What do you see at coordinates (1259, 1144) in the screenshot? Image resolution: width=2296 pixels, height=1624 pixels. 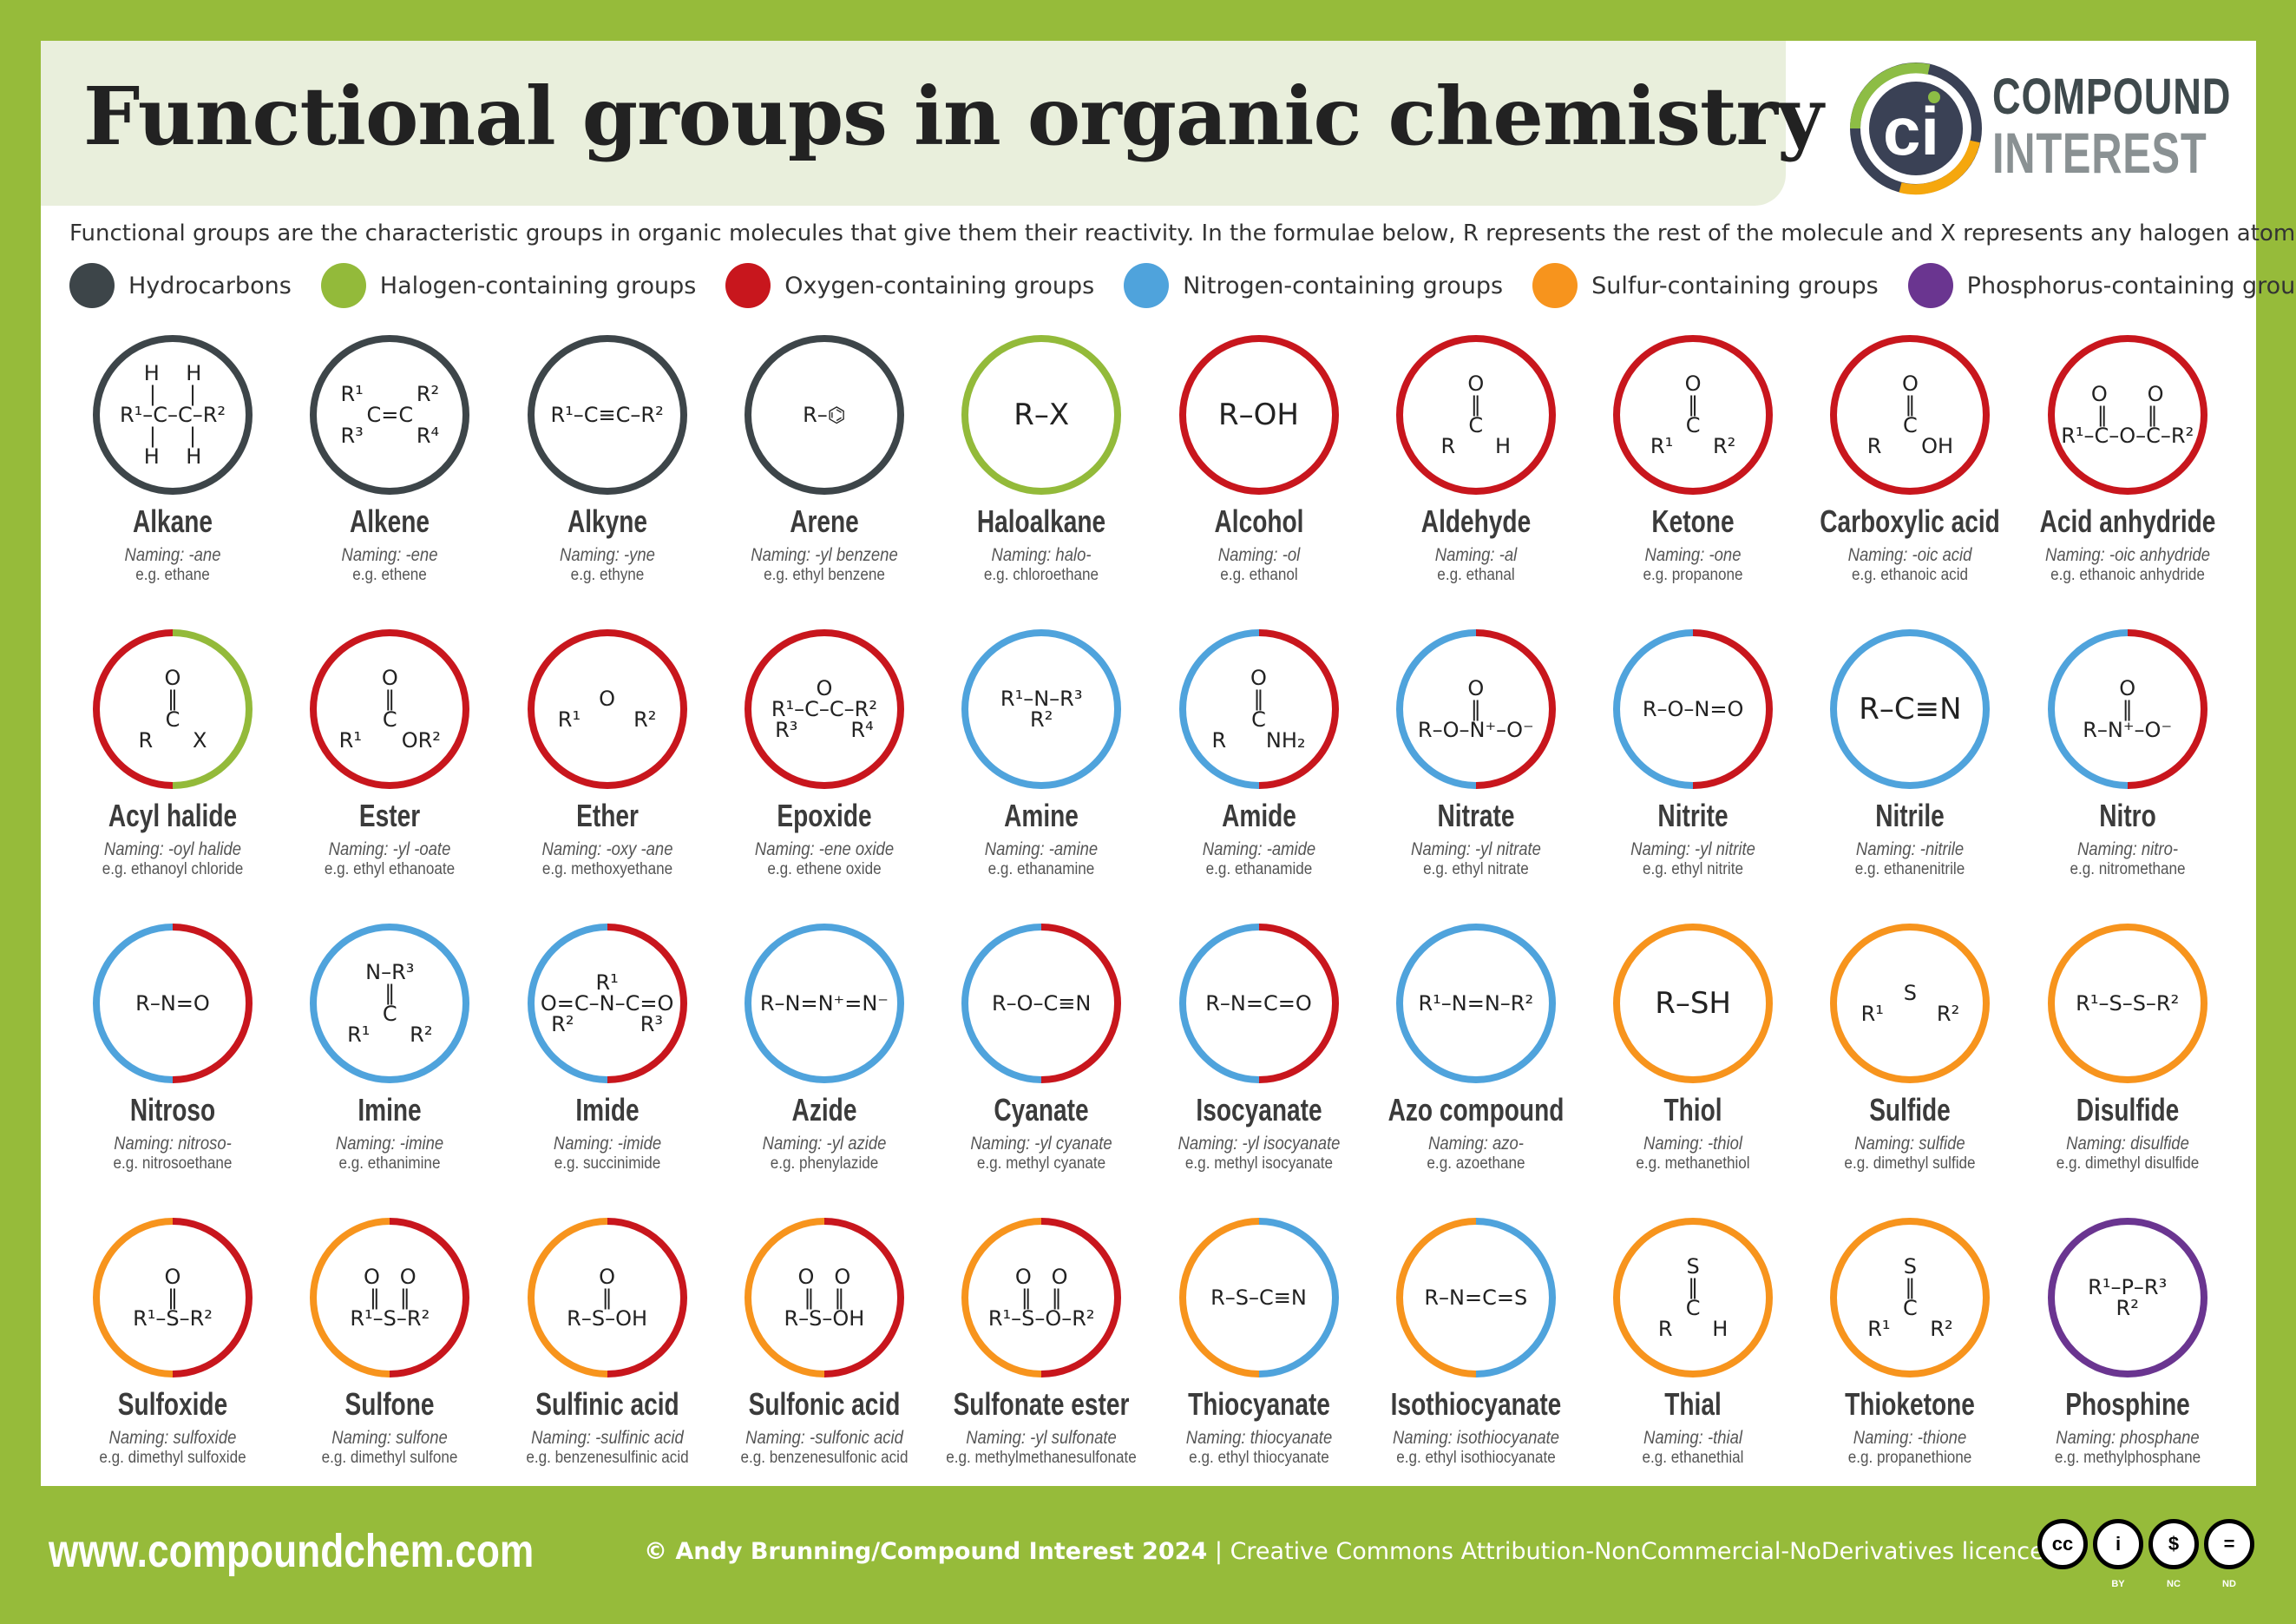 I see `naming-rule: Naming: -yl isocyanate` at bounding box center [1259, 1144].